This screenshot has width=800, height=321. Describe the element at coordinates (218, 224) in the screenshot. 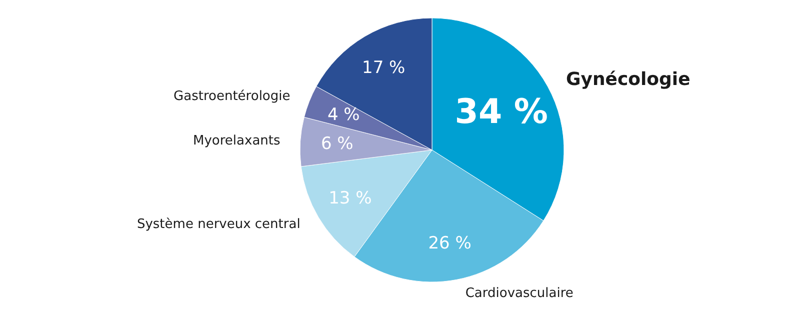

I see `slice-label: Système nerveux central` at that location.